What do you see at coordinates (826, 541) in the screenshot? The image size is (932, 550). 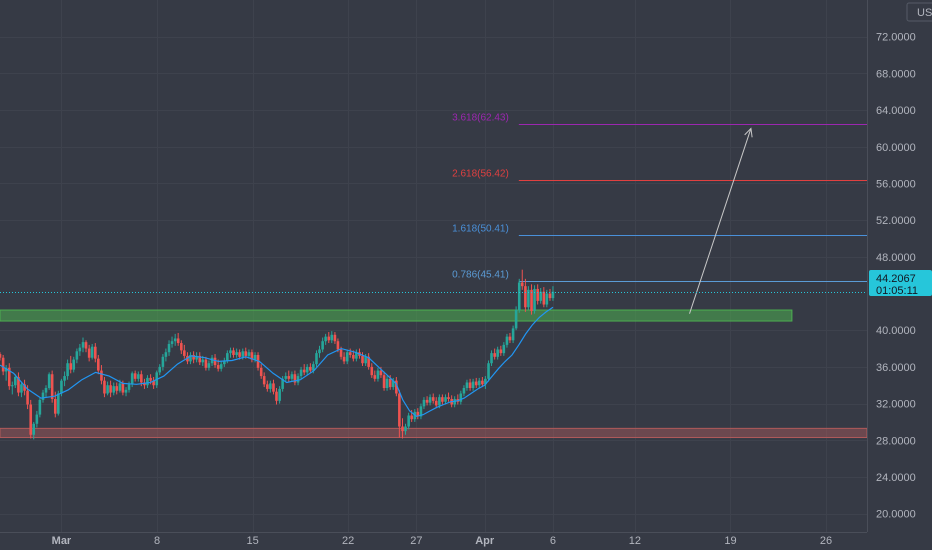 I see `time-axis-tick-label: 26` at bounding box center [826, 541].